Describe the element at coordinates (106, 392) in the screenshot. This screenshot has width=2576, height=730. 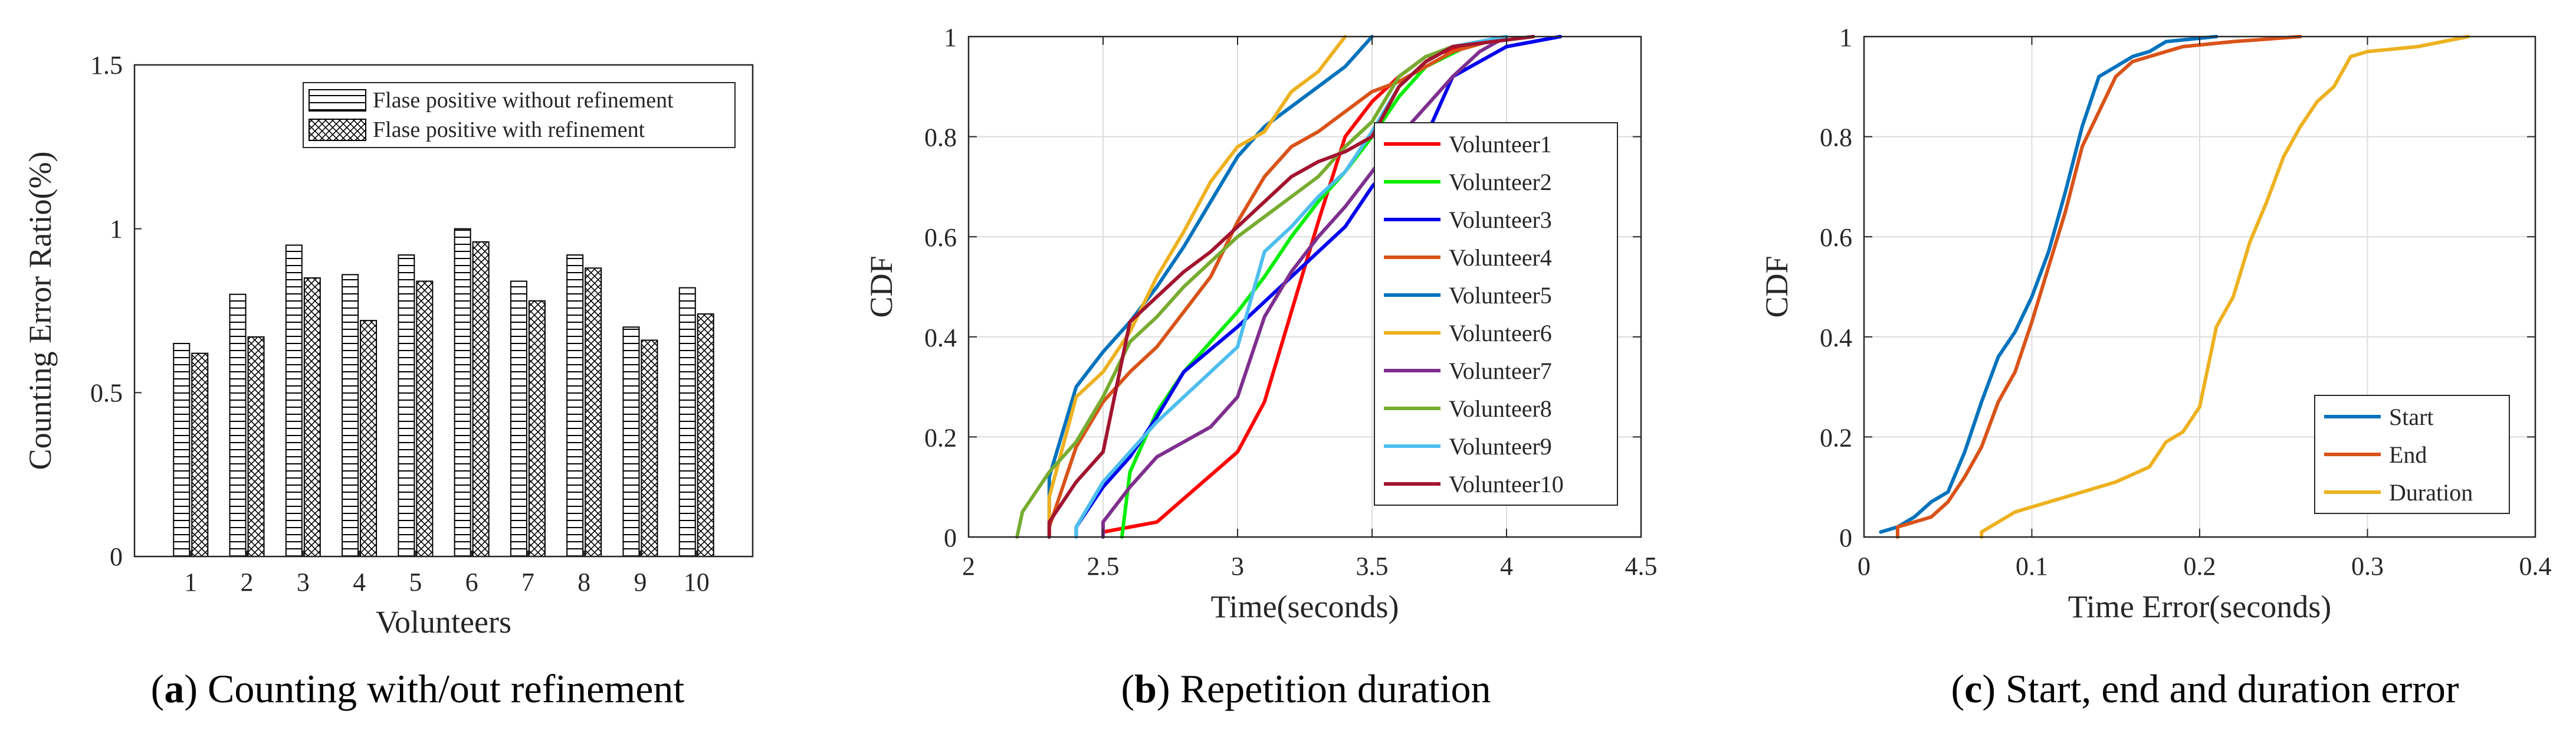
I see `y-tick-label: 0.5` at that location.